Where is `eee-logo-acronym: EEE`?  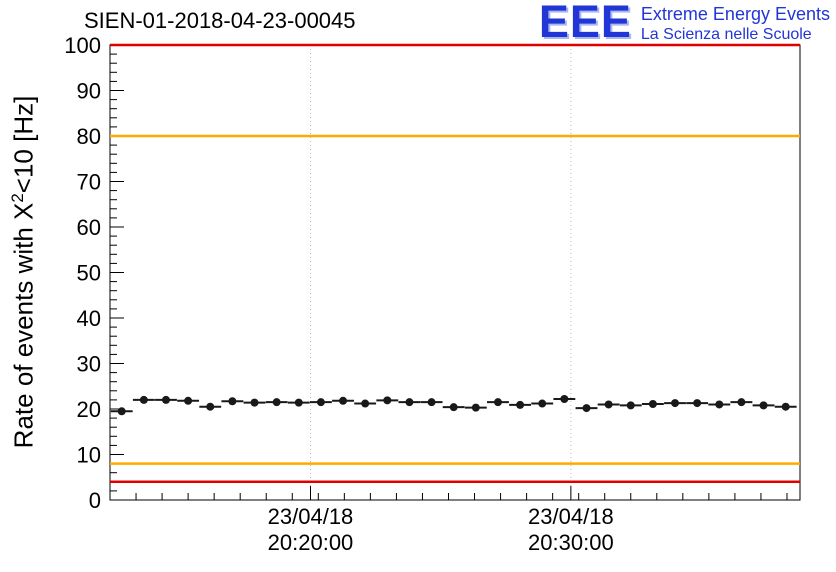
eee-logo-acronym: EEE is located at coordinates (585, 23).